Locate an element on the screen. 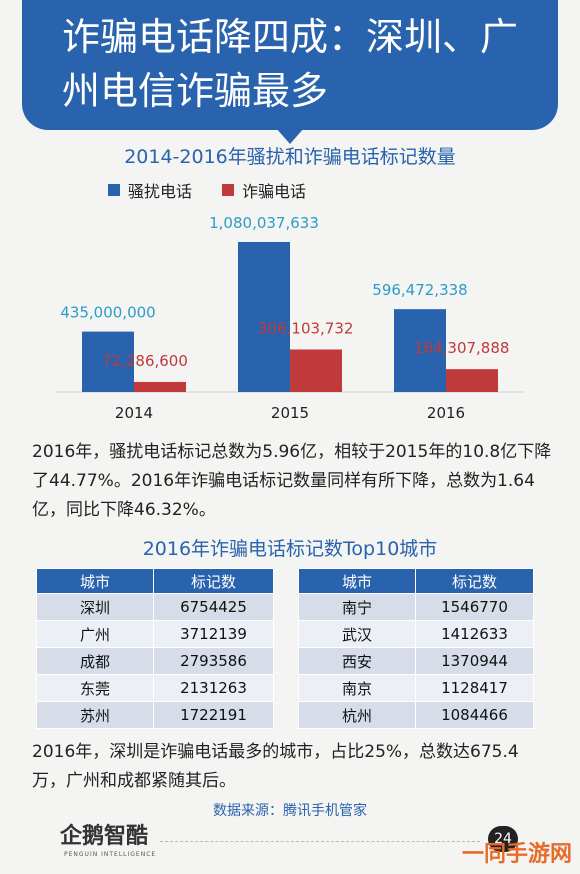 This screenshot has height=874, width=580. table-row: 苏州 1722191 is located at coordinates (155, 715).